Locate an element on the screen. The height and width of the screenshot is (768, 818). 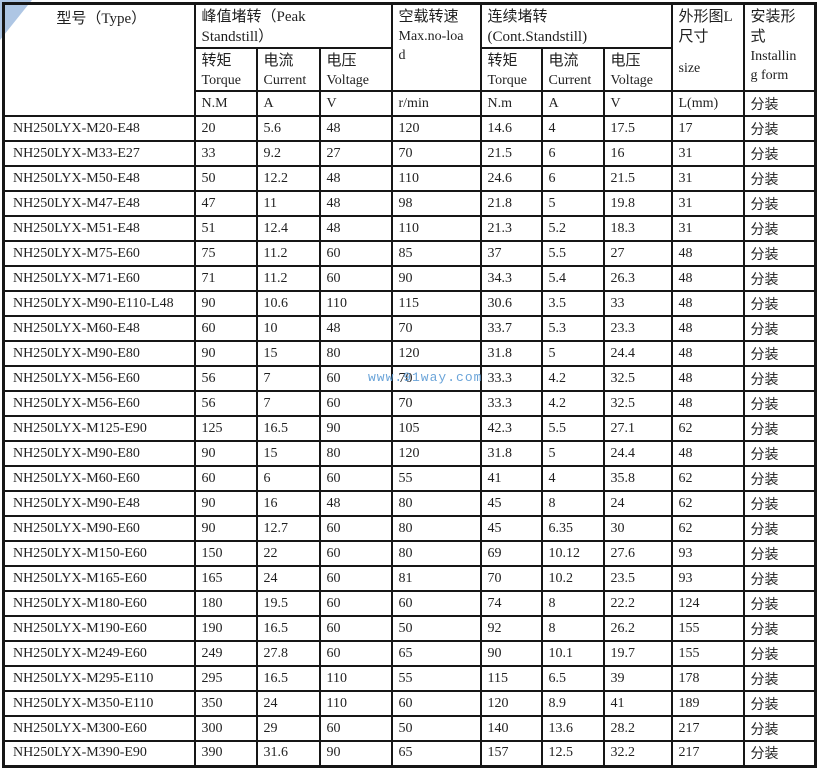
cell-cont-current: 13.6 is located at coordinates (572, 728).